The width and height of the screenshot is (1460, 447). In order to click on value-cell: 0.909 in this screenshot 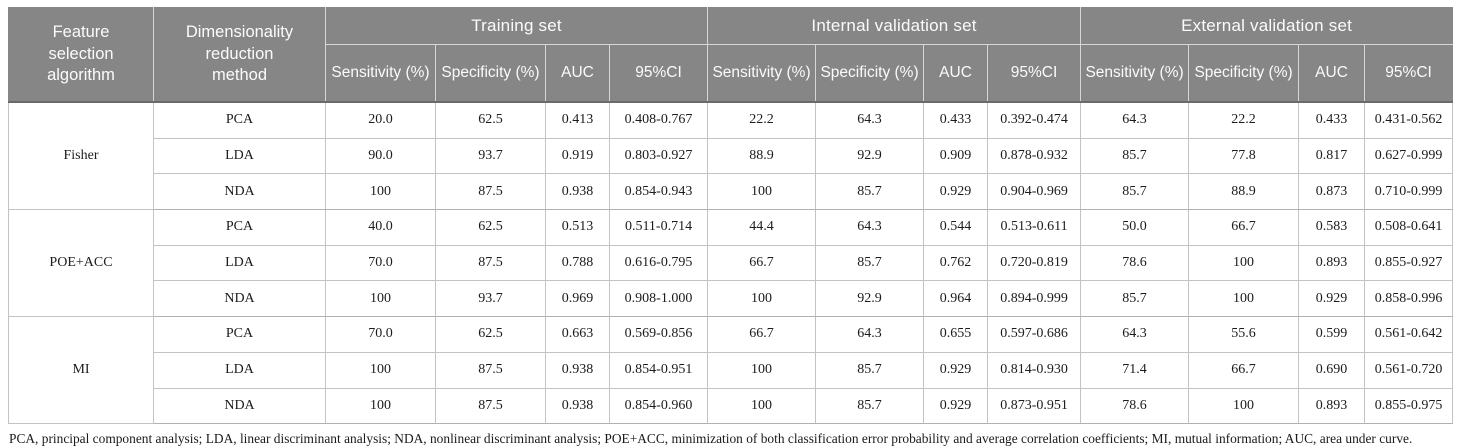, I will do `click(956, 156)`.